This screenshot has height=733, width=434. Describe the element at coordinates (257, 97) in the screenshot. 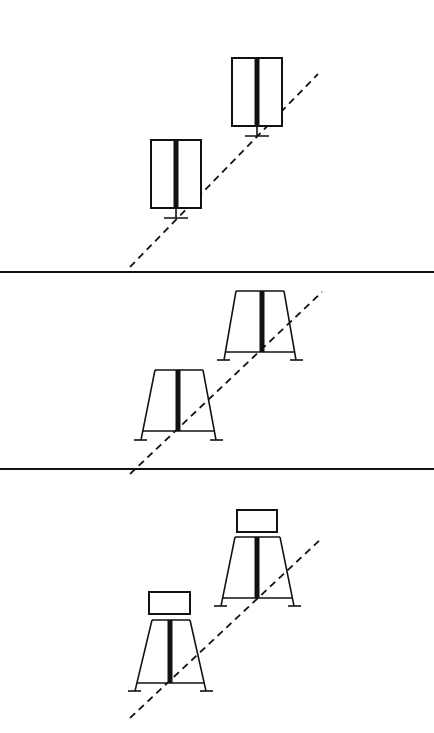

I see `post-upper` at that location.